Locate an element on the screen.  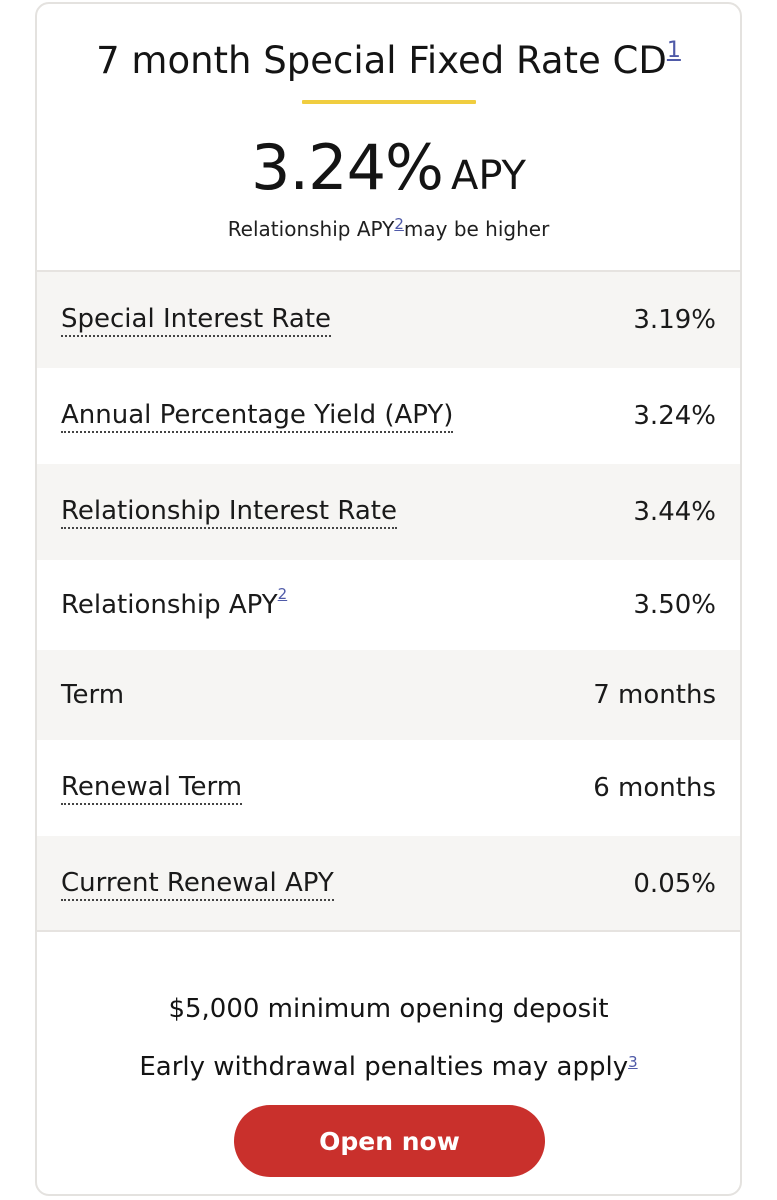
table-row: Term 7 months is located at coordinates (388, 695).